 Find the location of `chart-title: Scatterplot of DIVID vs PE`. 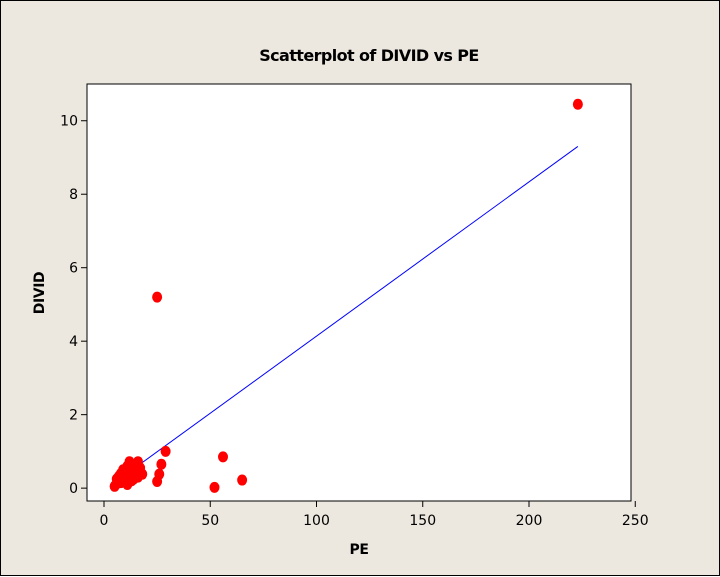

chart-title: Scatterplot of DIVID vs PE is located at coordinates (369, 55).